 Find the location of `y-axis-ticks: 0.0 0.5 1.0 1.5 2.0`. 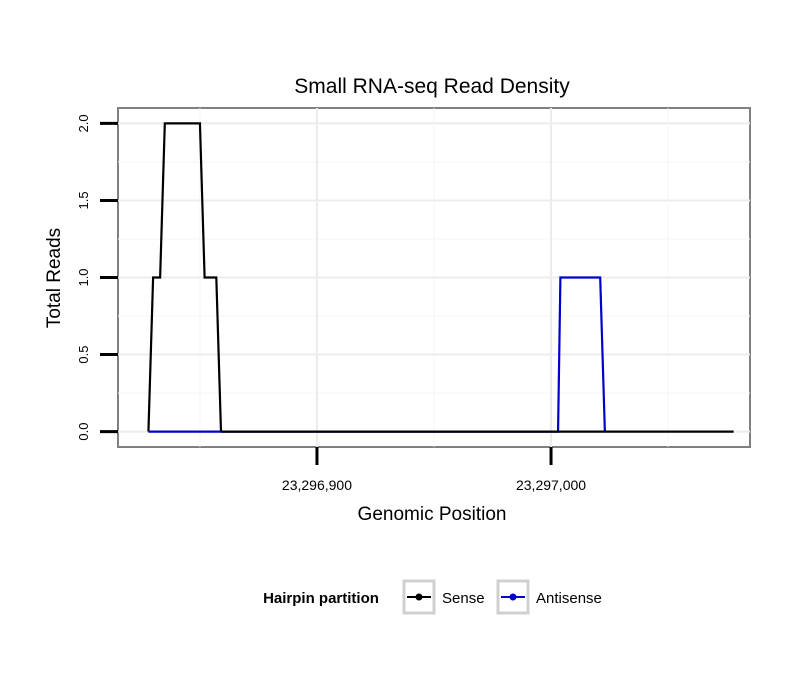

y-axis-ticks: 0.0 0.5 1.0 1.5 2.0 is located at coordinates (97, 277).